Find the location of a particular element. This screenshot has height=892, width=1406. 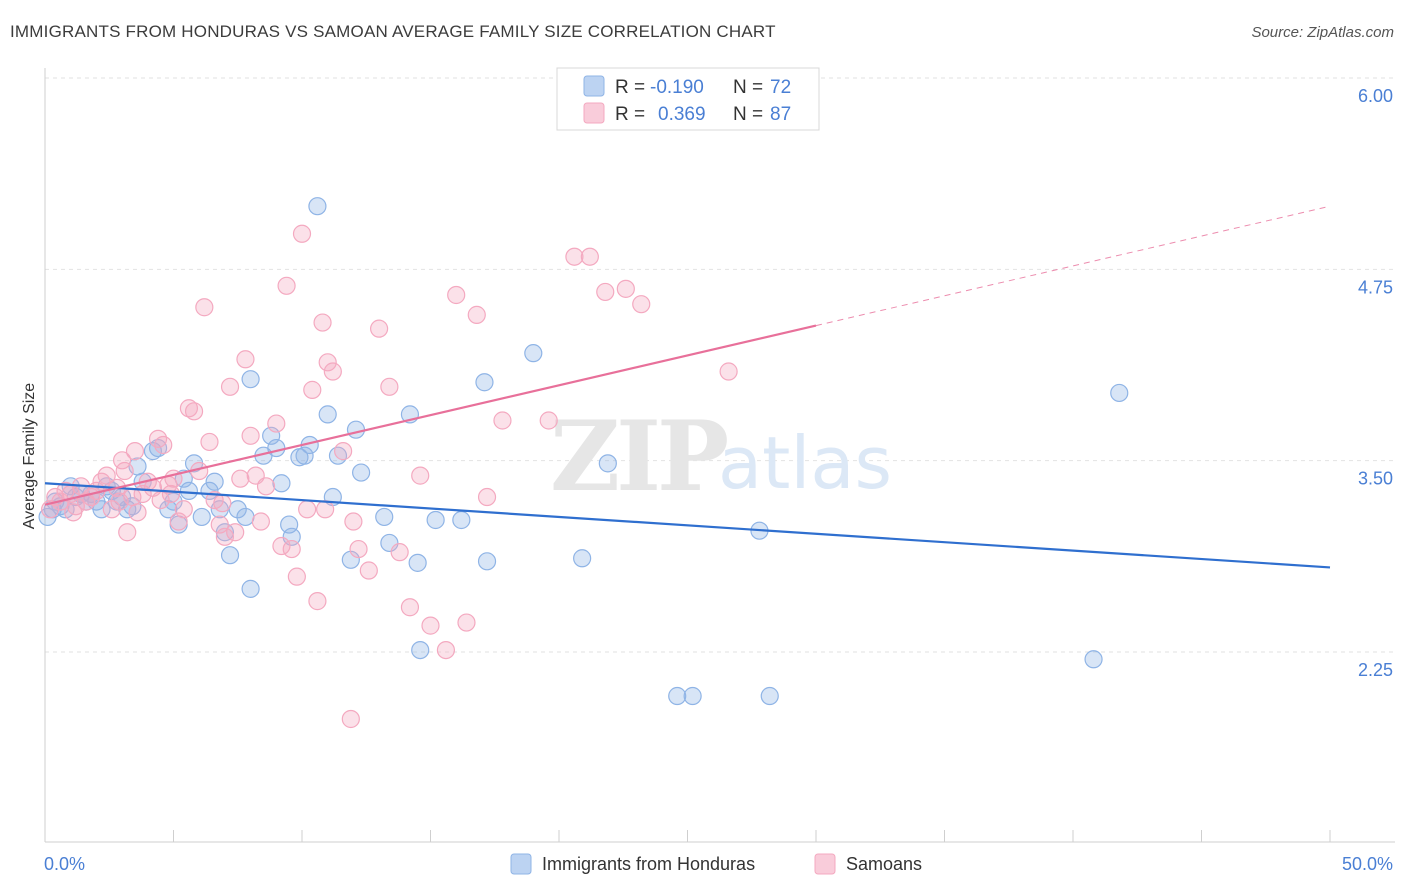

legend-n-label-honduras: N = is located at coordinates (748, 87).